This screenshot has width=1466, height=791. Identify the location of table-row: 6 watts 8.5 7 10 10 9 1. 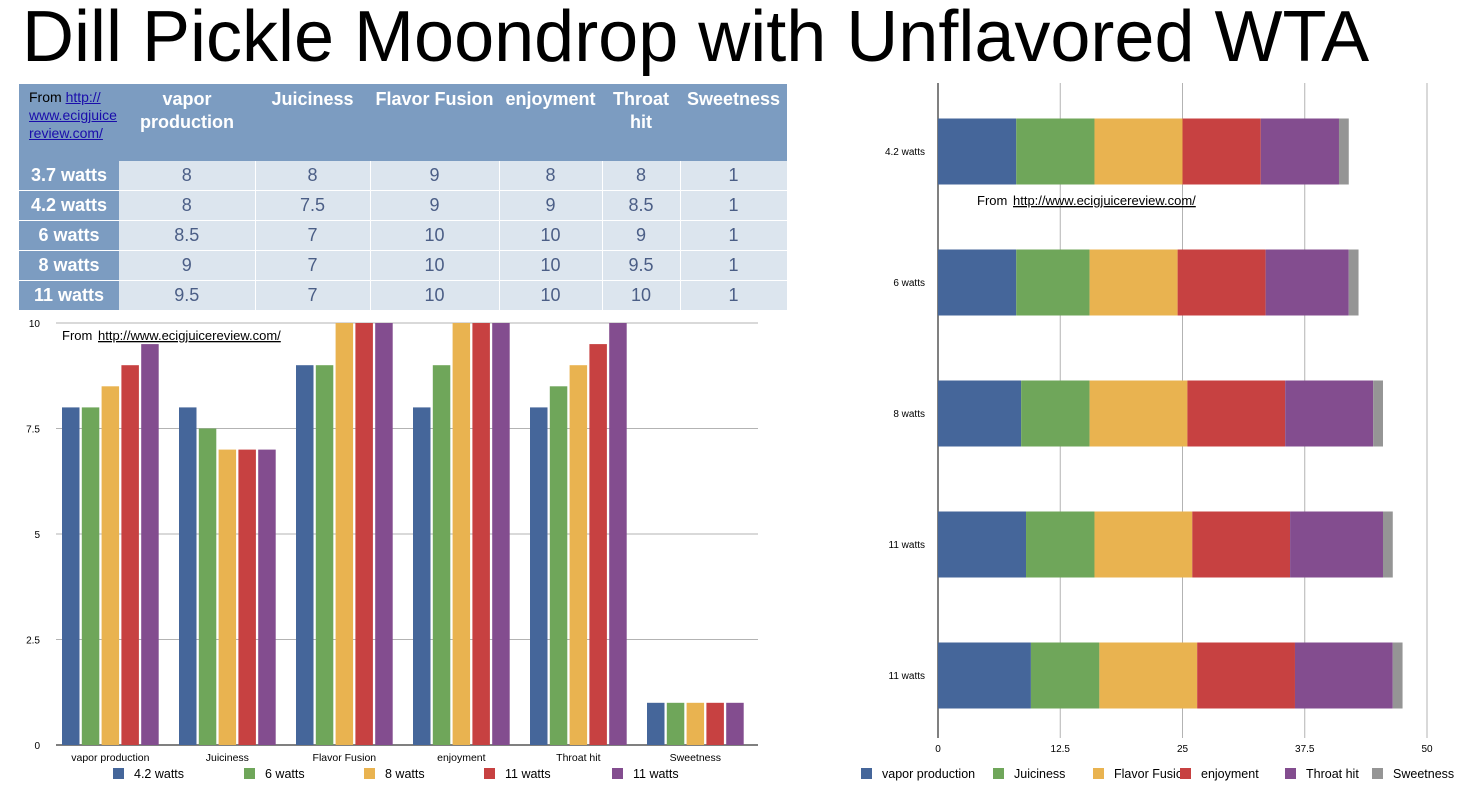
(403, 235).